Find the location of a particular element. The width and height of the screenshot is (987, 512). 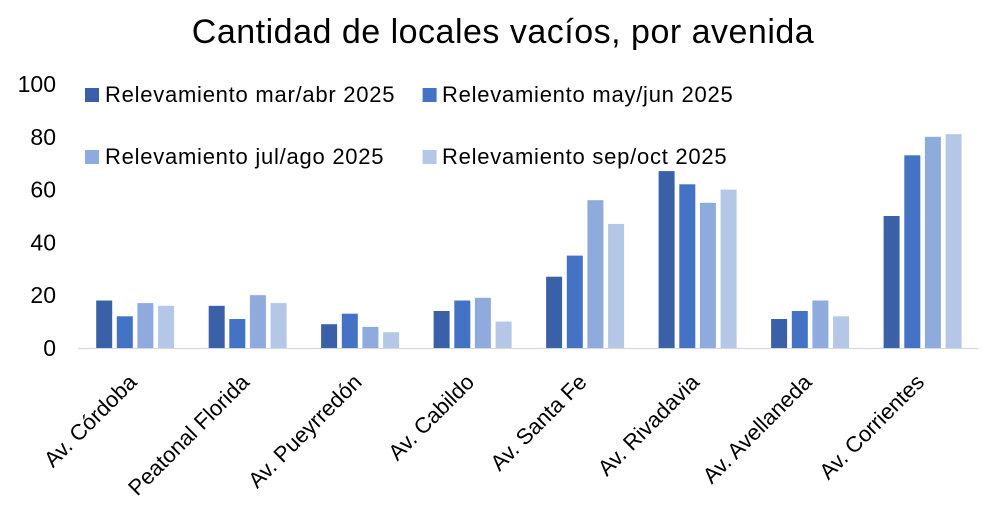

svg-text: 80 is located at coordinates (43, 137).